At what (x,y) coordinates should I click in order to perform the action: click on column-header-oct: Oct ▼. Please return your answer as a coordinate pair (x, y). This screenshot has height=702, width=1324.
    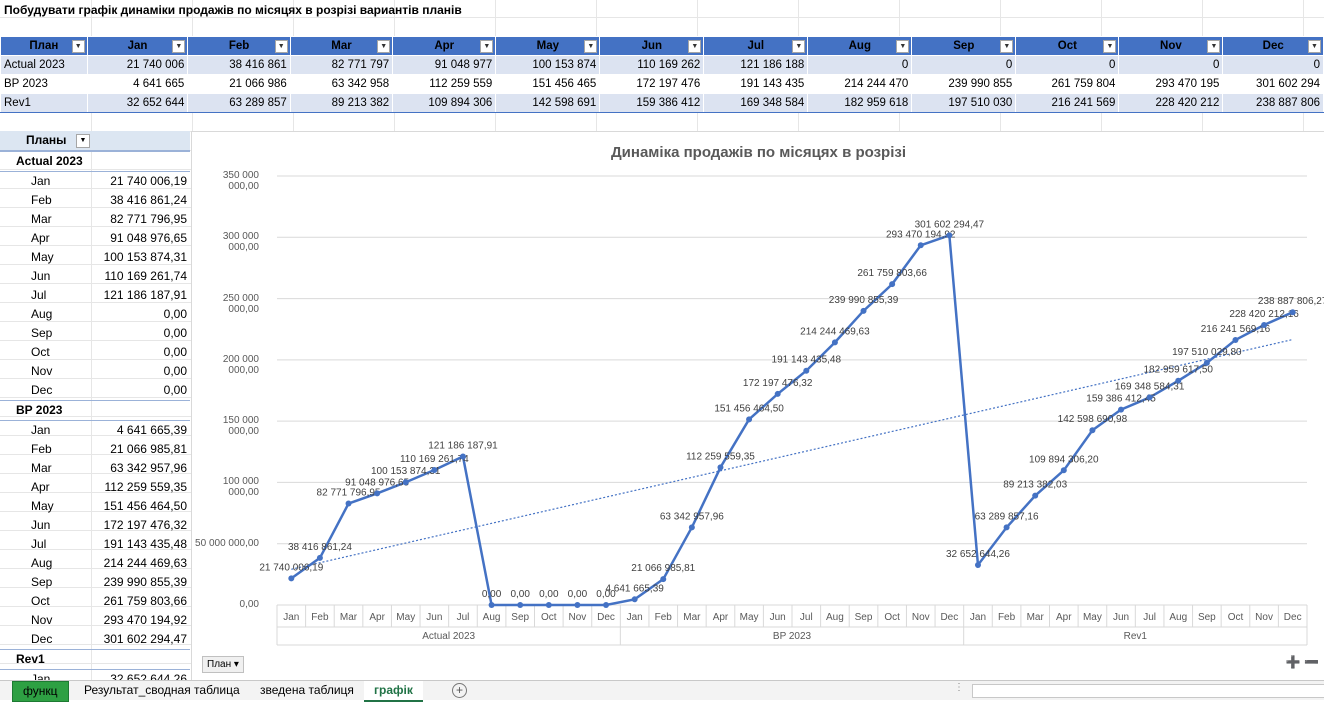
    Looking at the image, I should click on (1067, 46).